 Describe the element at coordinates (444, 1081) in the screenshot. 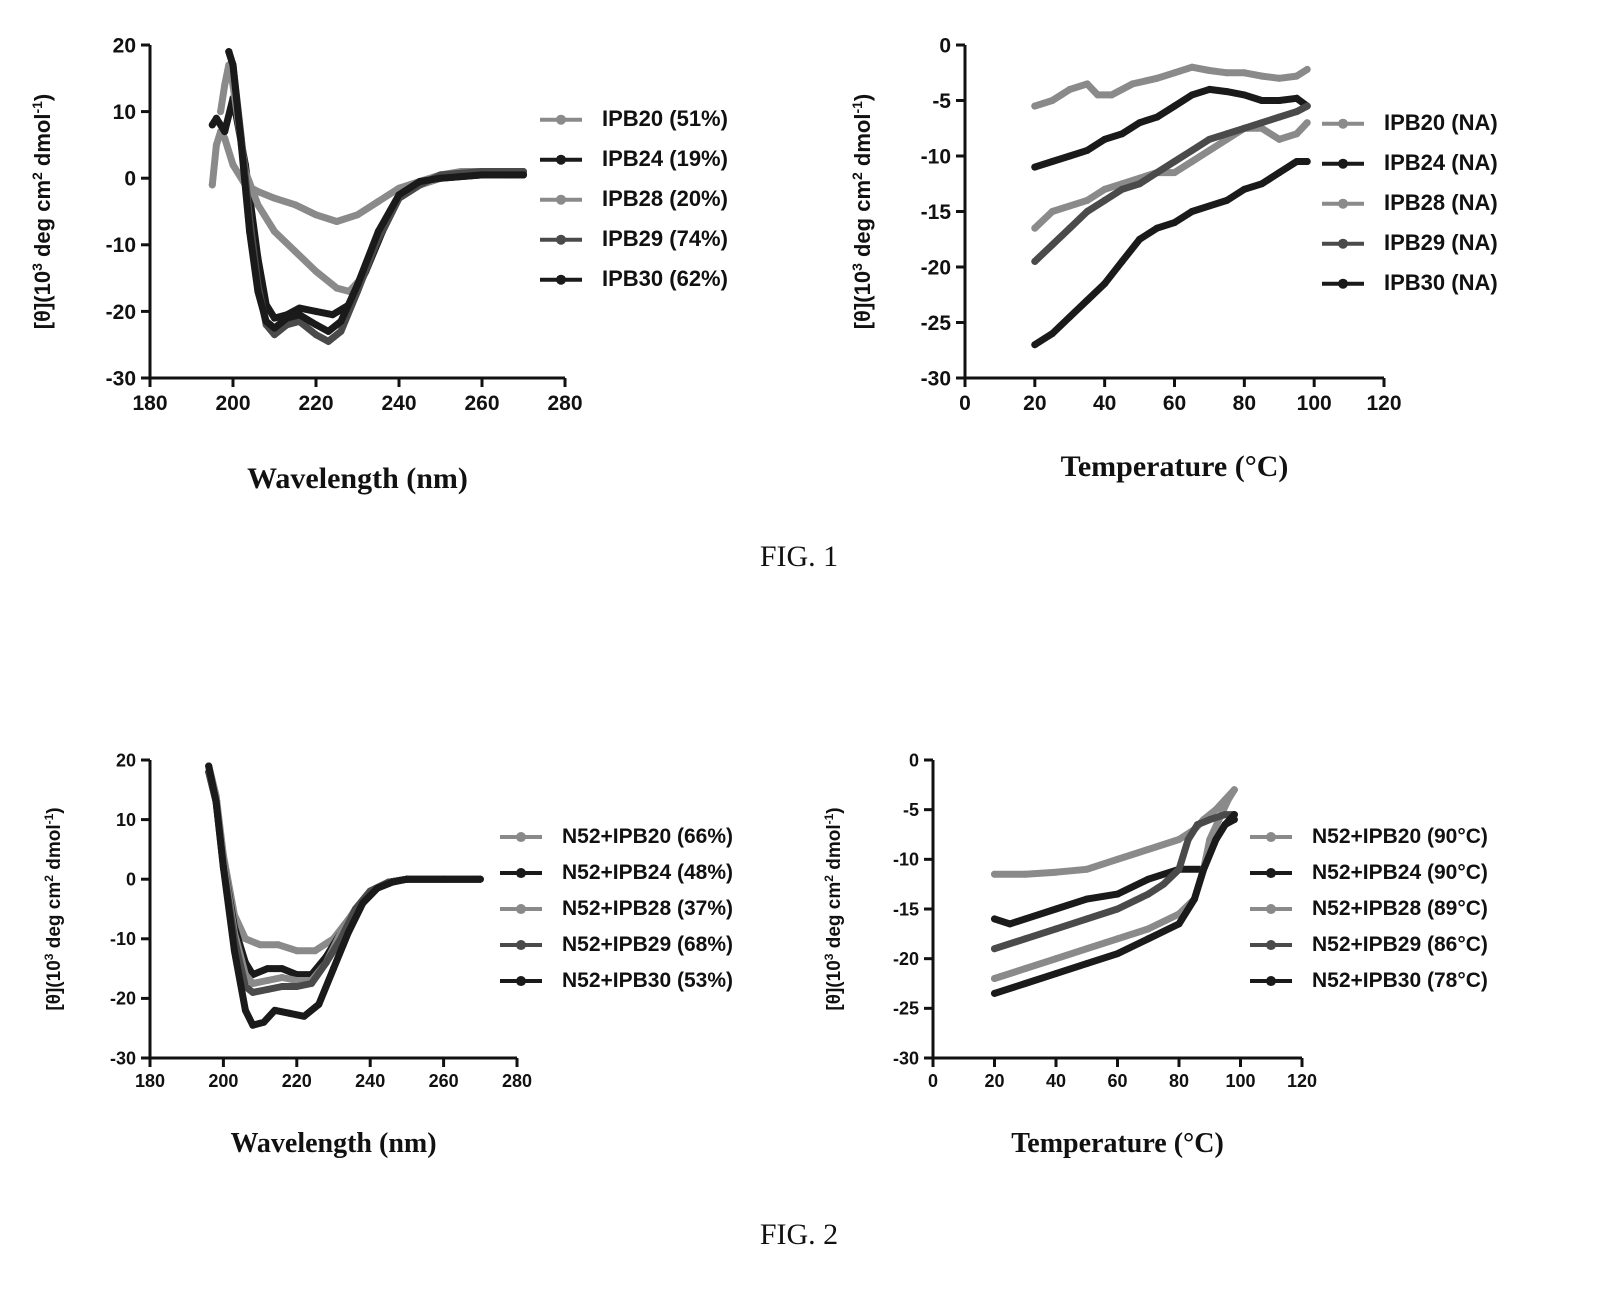

I see `x-tick-label: 260` at that location.